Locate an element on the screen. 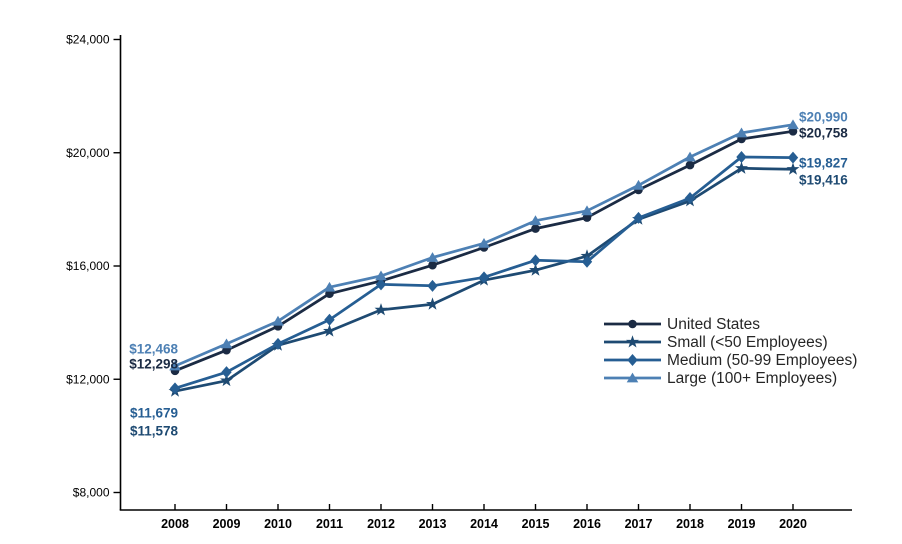 The width and height of the screenshot is (902, 544). legend-item-medium-50-99-employees: Medium (50-99 Employees) is located at coordinates (730, 360).